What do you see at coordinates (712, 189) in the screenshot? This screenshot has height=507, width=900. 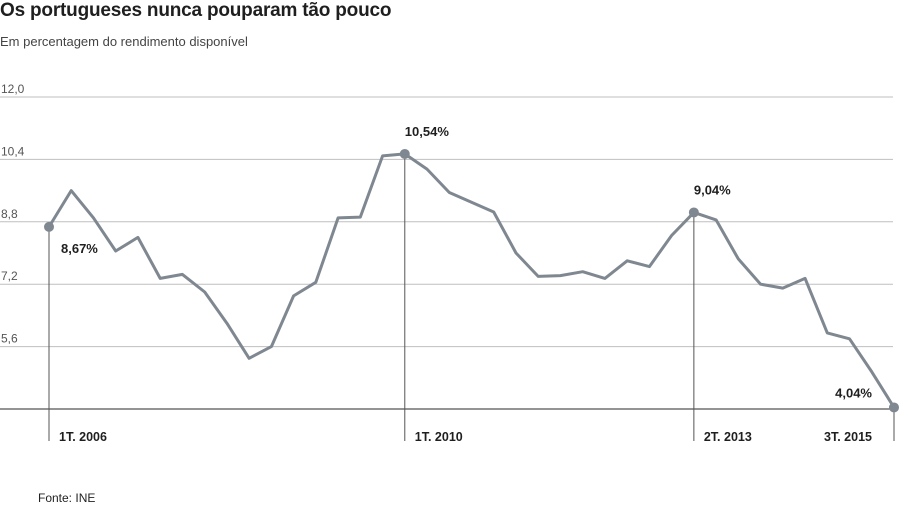 I see `data-label: 9,04%` at bounding box center [712, 189].